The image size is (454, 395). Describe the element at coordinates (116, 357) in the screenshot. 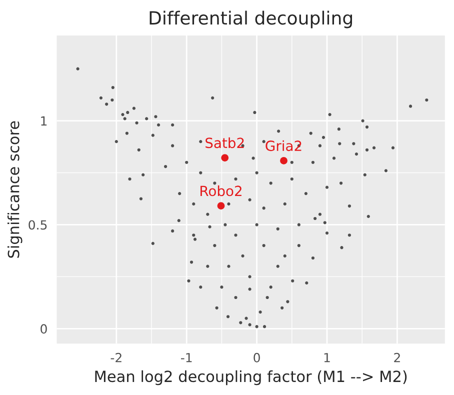

I see `x-tick-label: -2` at that location.